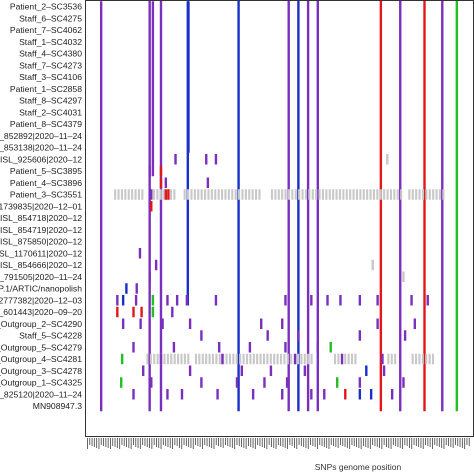 This screenshot has width=474, height=474. What do you see at coordinates (153, 89) in the screenshot?
I see `snp-span` at bounding box center [153, 89].